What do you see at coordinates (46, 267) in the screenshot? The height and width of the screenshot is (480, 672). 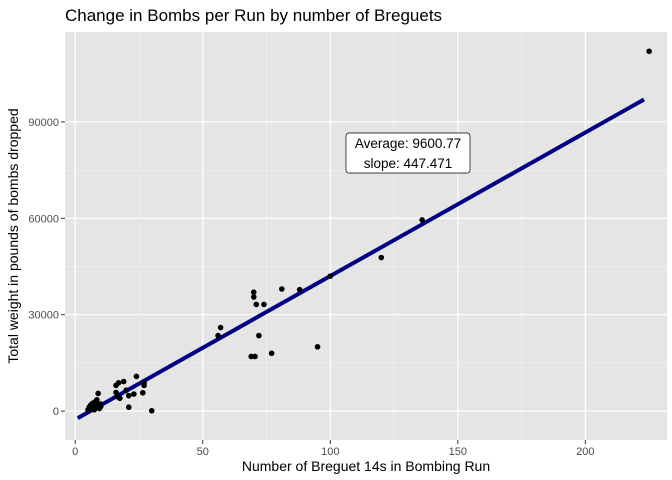 I see `y-axis-ticks: 0 30000 60000 90000` at bounding box center [46, 267].